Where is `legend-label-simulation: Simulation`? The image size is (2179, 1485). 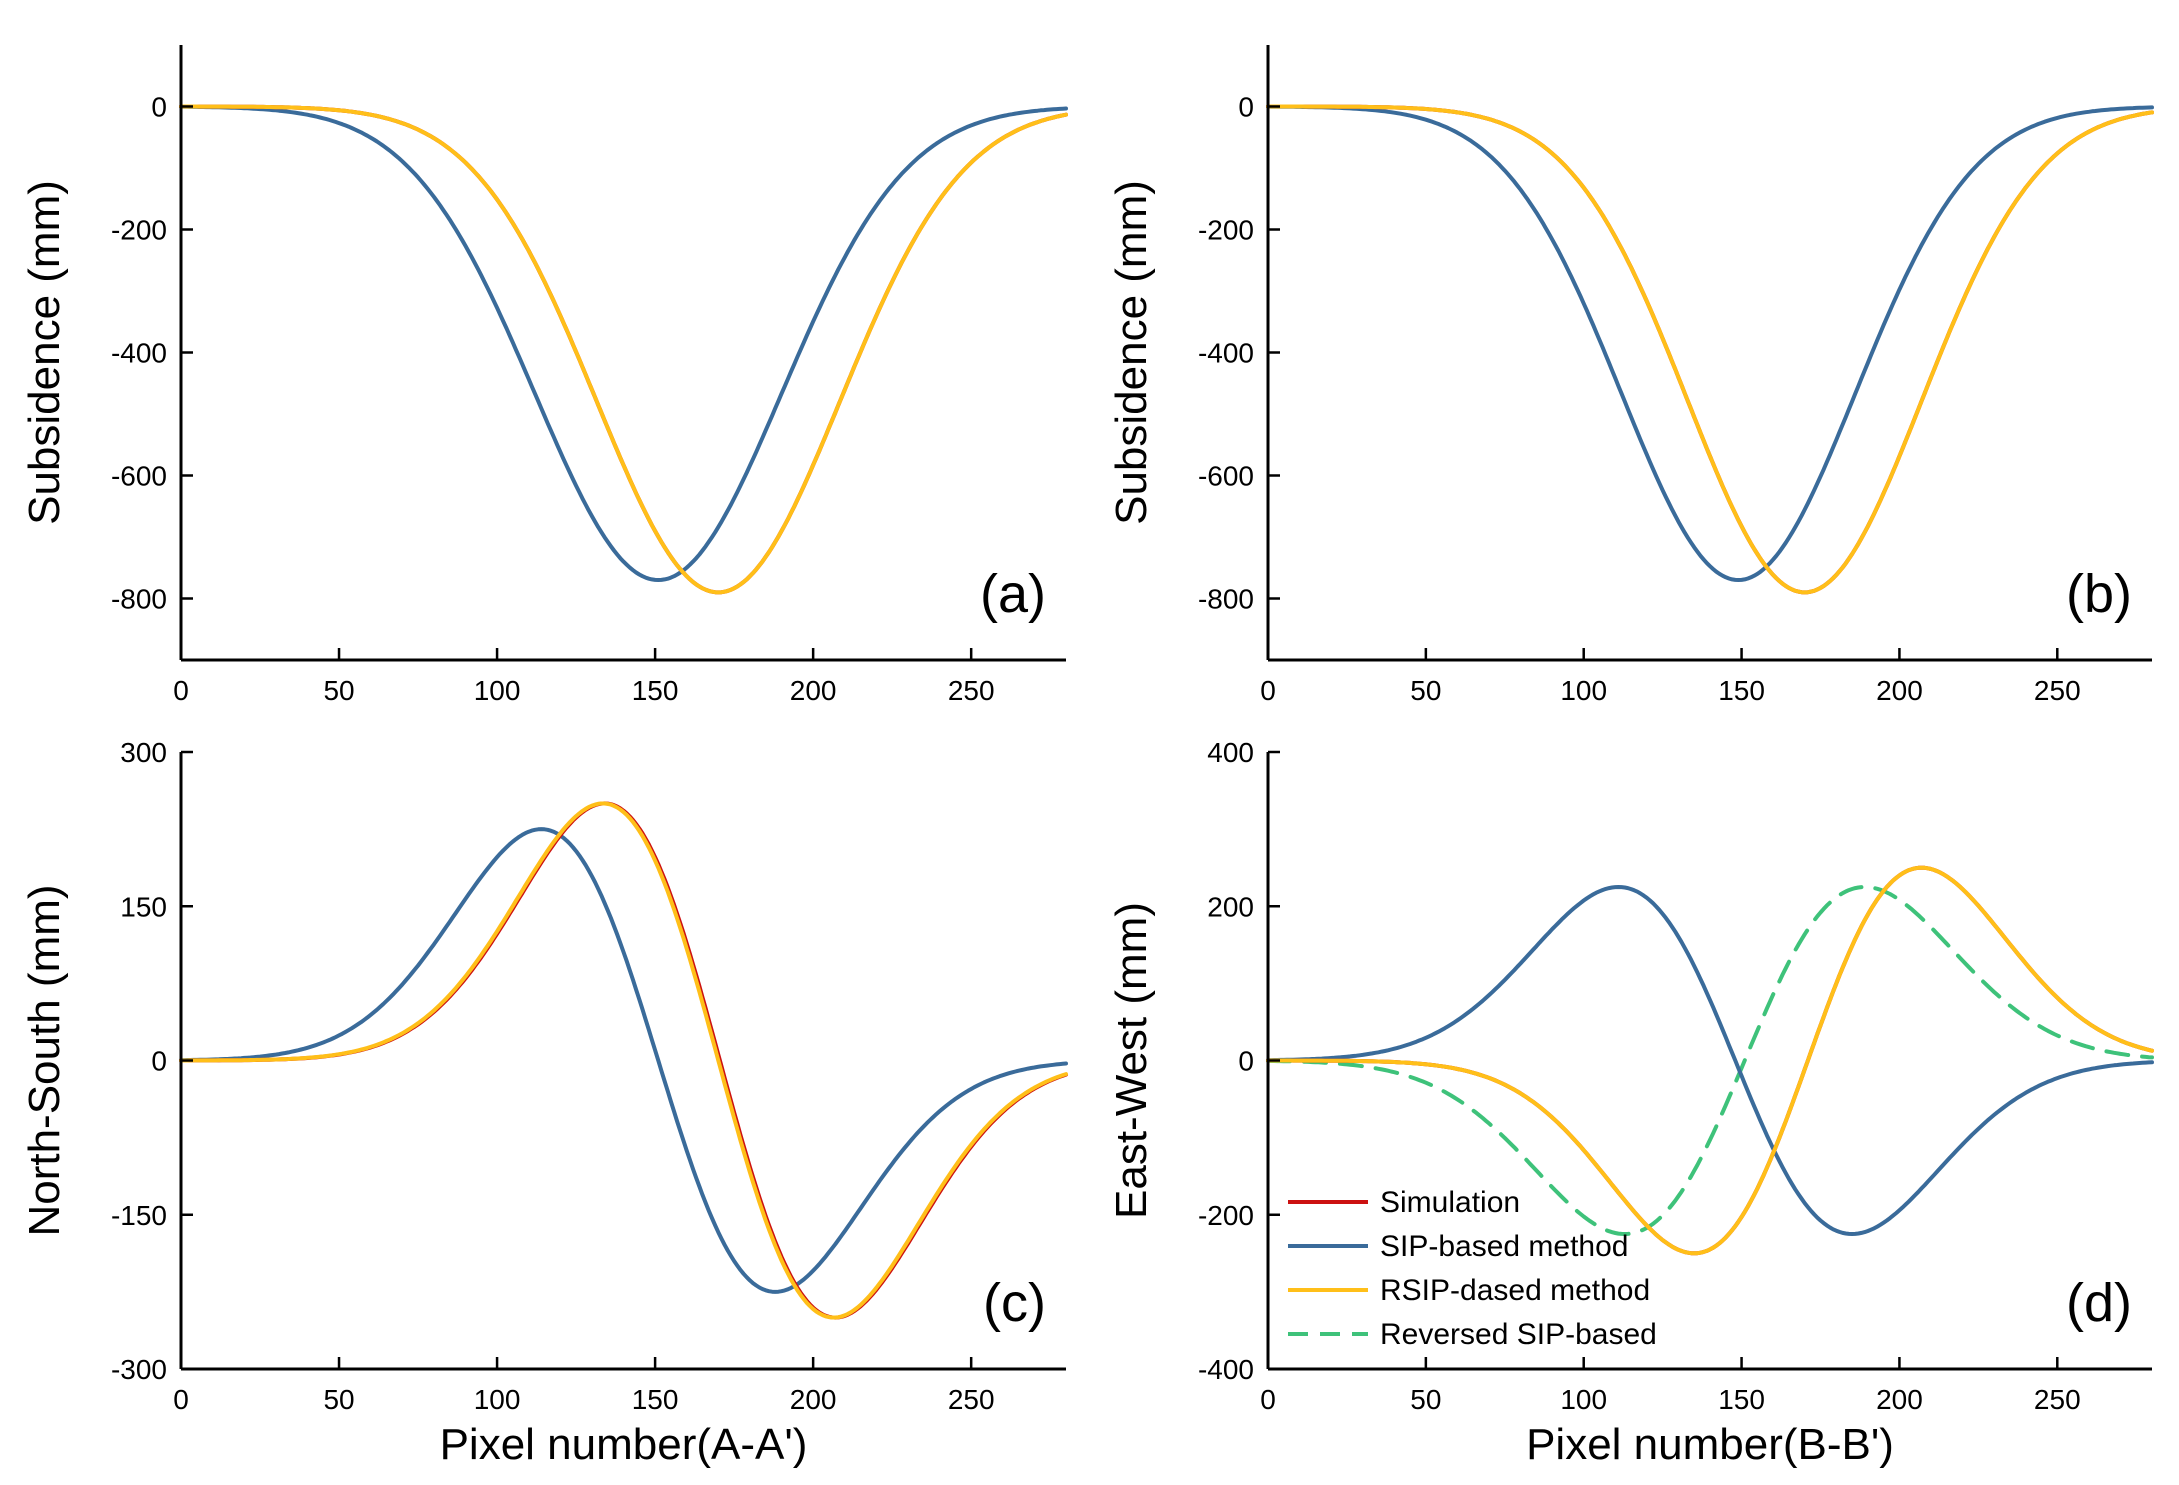
legend-label-simulation: Simulation is located at coordinates (1450, 1202).